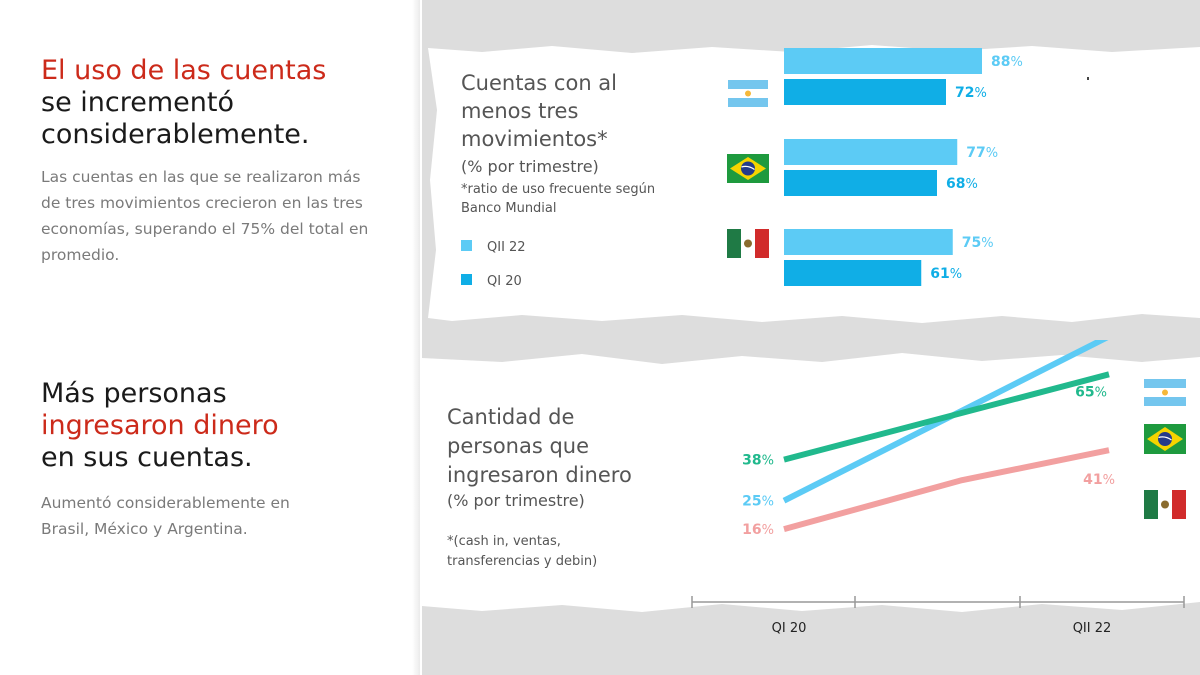 The image size is (1200, 675). What do you see at coordinates (493, 264) in the screenshot?
I see `bar-chart-legend: QII 22 QI 20` at bounding box center [493, 264].